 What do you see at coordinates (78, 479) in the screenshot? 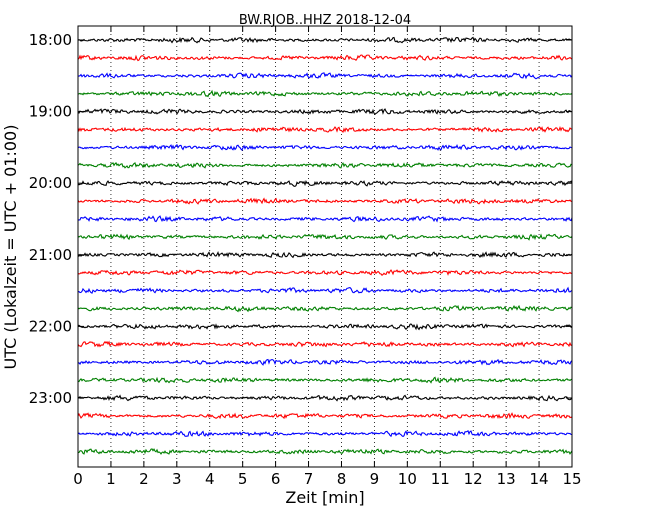
I see `x-tick-label: 0` at bounding box center [78, 479].